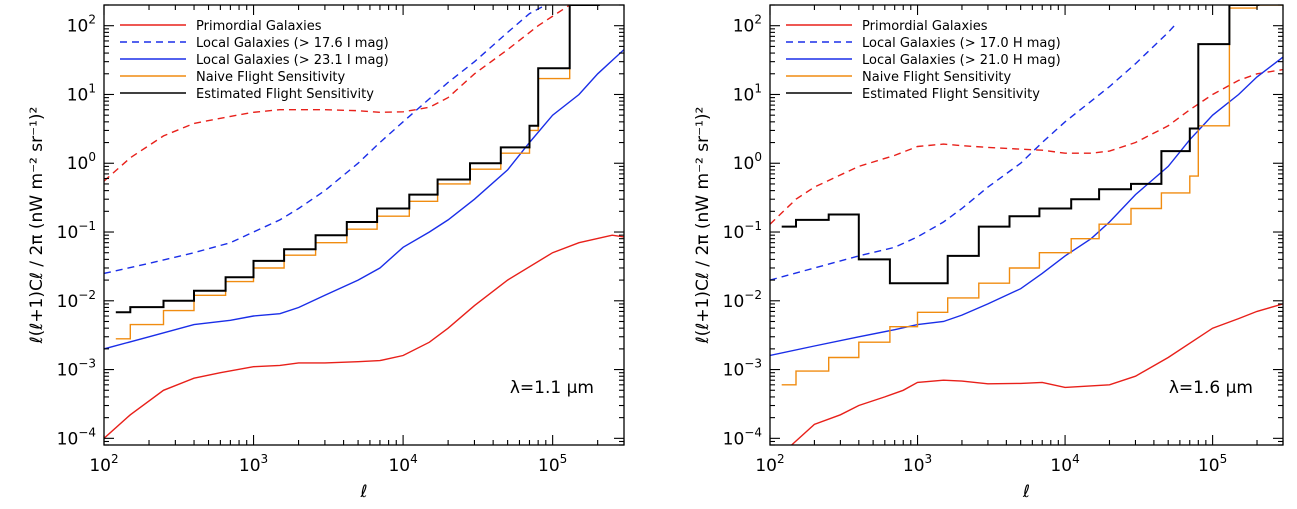 The image size is (1297, 509). What do you see at coordinates (552, 388) in the screenshot?
I see `wavelength-annotation: λ=1.1 μm` at bounding box center [552, 388].